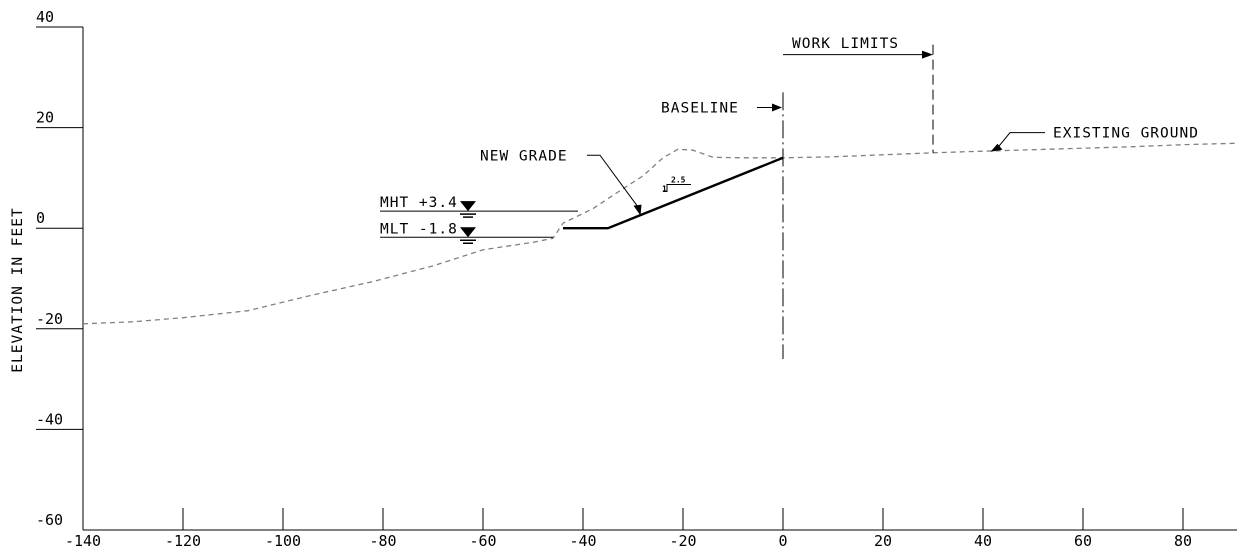 This screenshot has width=1239, height=550. I want to click on mht-water-symbol, so click(468, 206).